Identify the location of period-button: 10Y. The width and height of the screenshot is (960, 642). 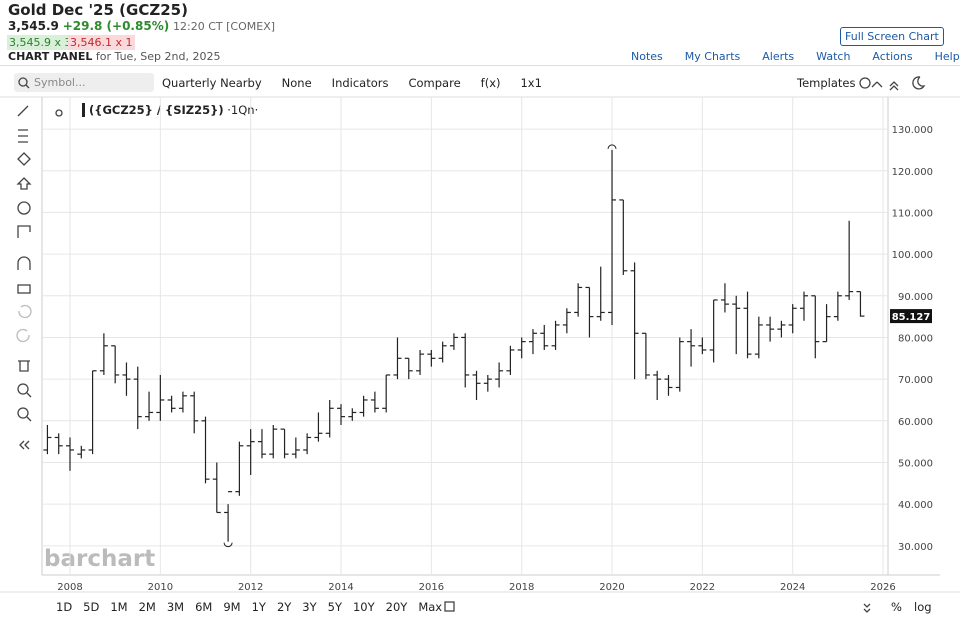
(363, 607).